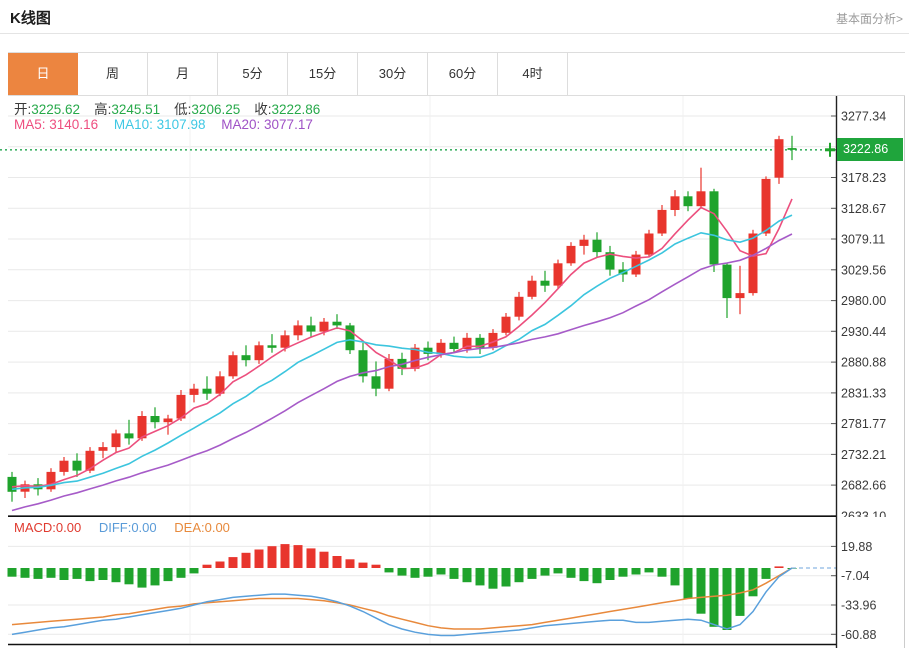  What do you see at coordinates (863, 178) in the screenshot?
I see `svg-text: 3178.23` at bounding box center [863, 178].